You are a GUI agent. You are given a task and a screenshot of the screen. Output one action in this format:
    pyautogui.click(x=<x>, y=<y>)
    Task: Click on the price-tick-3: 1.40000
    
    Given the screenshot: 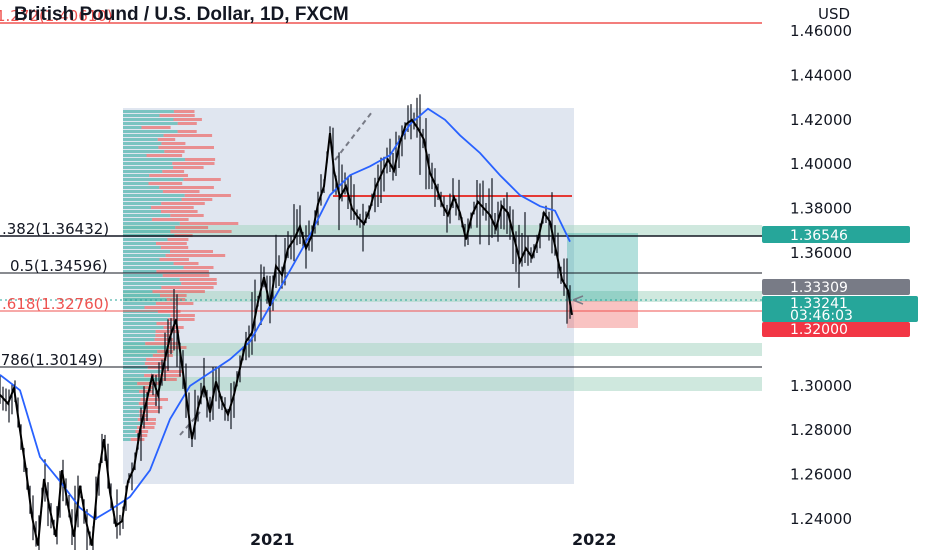 What is the action you would take?
    pyautogui.click(x=821, y=164)
    